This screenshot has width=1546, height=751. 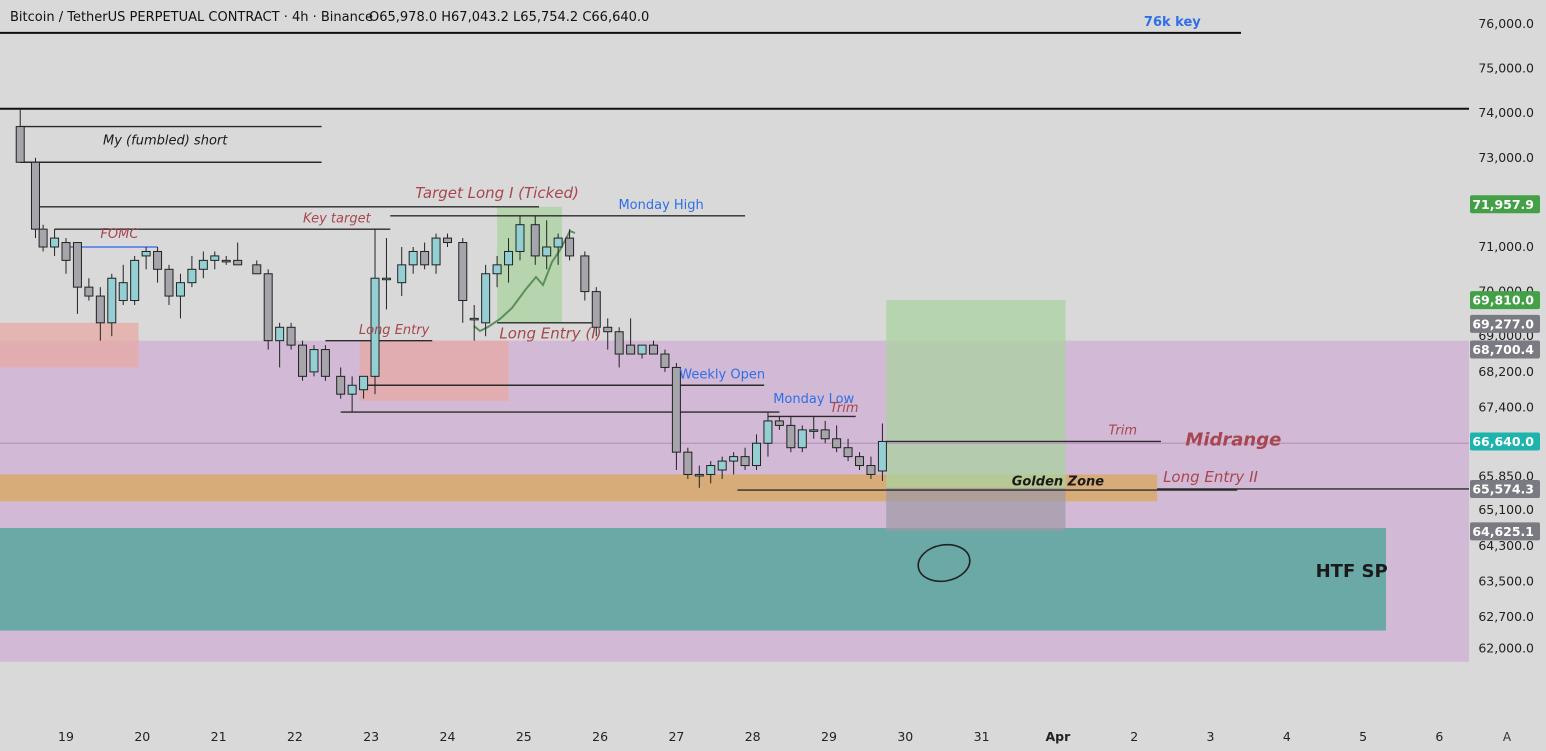 I want to click on price-label: 65,574.3, so click(x=1505, y=488).